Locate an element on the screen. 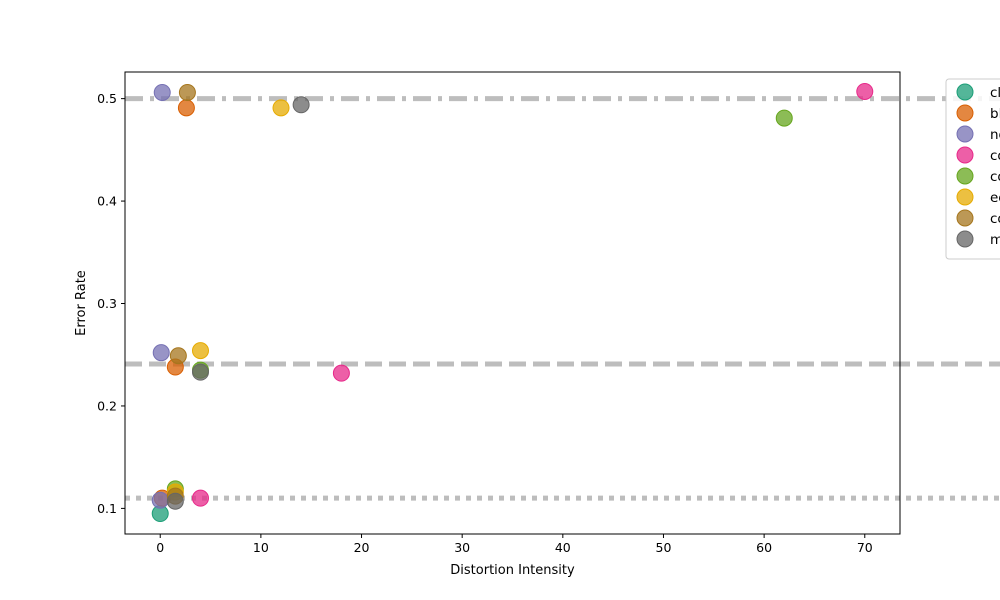 The image size is (1000, 600). x-tick-label: 30 is located at coordinates (462, 547).